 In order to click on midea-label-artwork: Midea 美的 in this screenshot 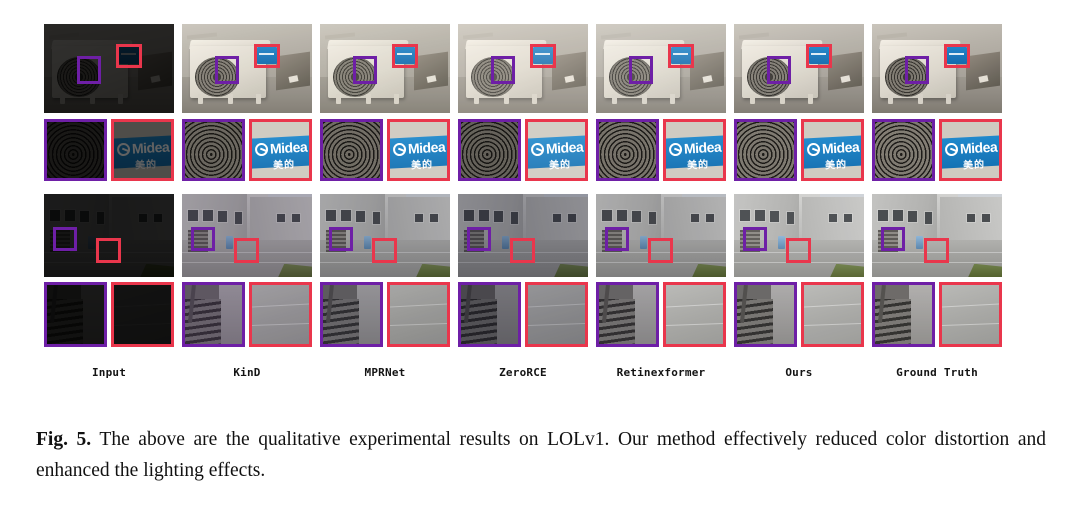, I will do `click(280, 150)`.